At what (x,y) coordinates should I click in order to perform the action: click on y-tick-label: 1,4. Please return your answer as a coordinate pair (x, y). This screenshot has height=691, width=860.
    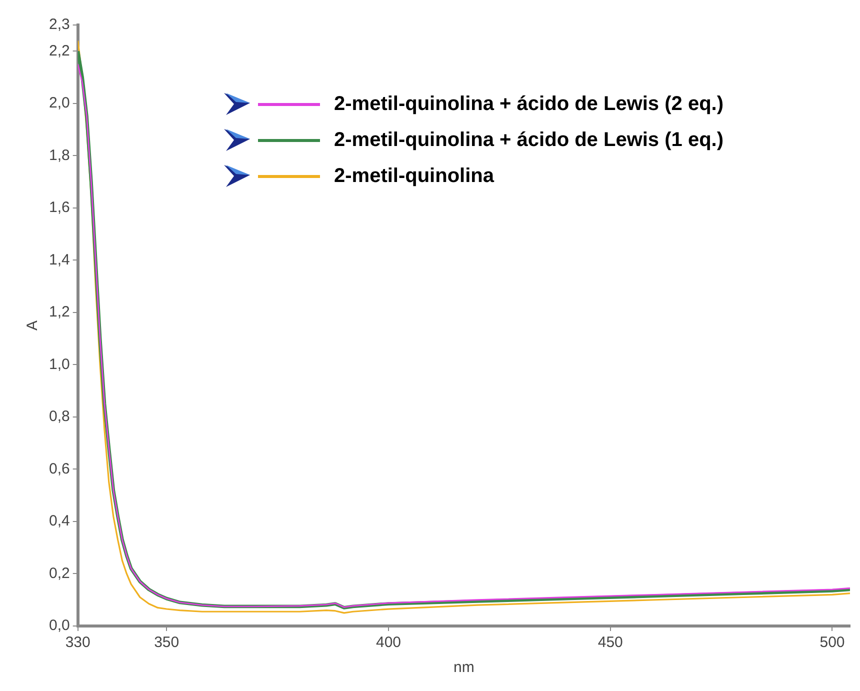
    Looking at the image, I should click on (59, 259).